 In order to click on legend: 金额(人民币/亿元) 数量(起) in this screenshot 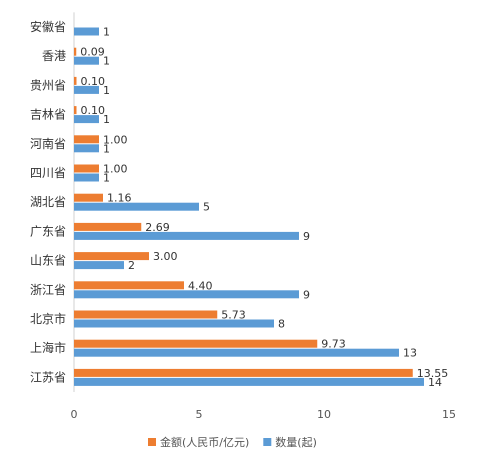, I will do `click(232, 442)`.